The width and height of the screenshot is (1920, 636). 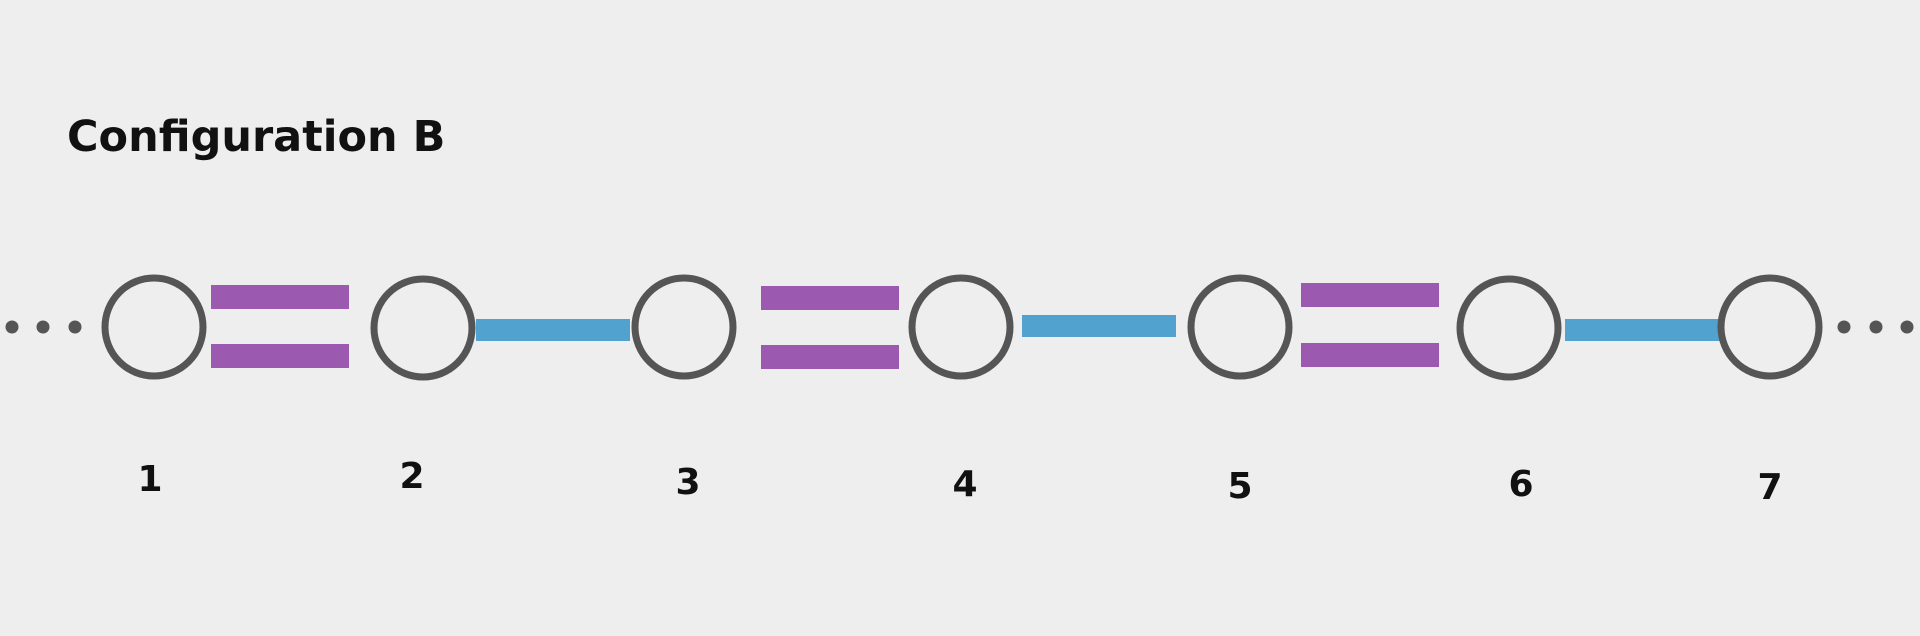 What do you see at coordinates (964, 484) in the screenshot?
I see `node-label-4: 4` at bounding box center [964, 484].